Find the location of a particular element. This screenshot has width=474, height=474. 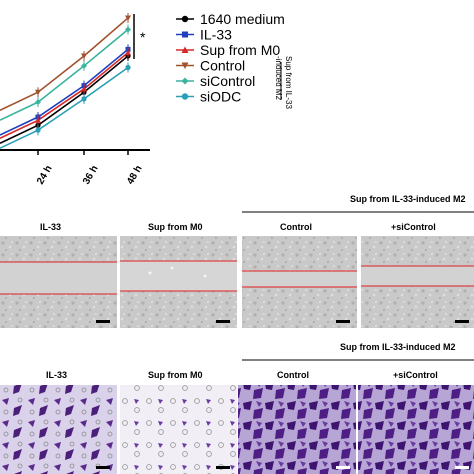

wound-group-header: Sup from IL-33-induced M2 is located at coordinates (408, 199).